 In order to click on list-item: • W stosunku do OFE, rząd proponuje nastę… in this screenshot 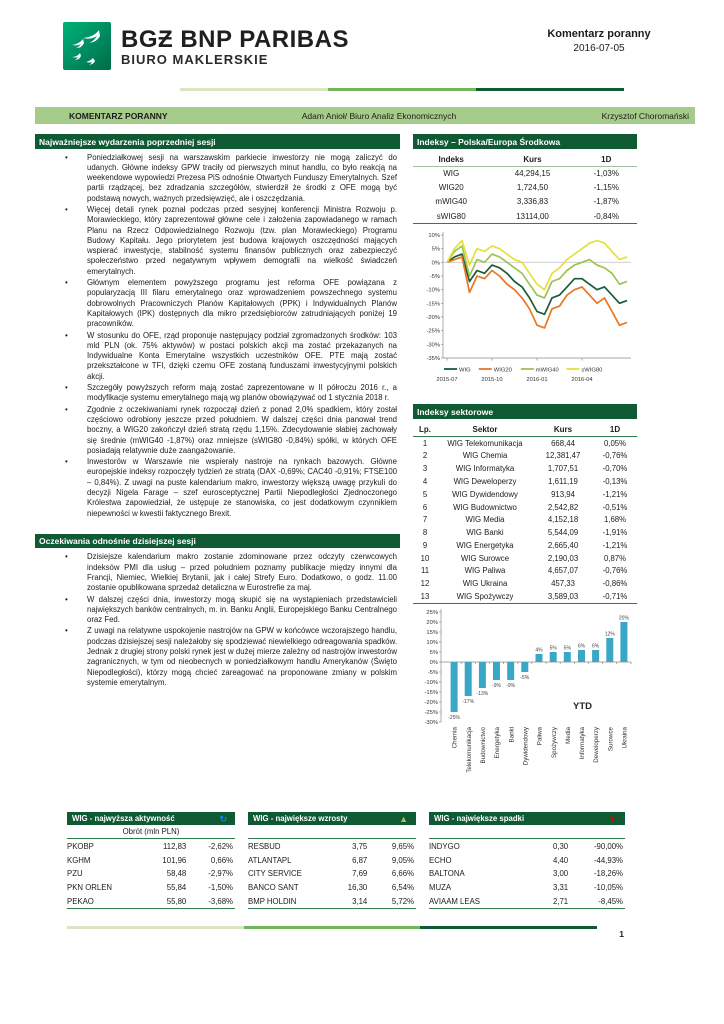, I will do `click(217, 356)`.